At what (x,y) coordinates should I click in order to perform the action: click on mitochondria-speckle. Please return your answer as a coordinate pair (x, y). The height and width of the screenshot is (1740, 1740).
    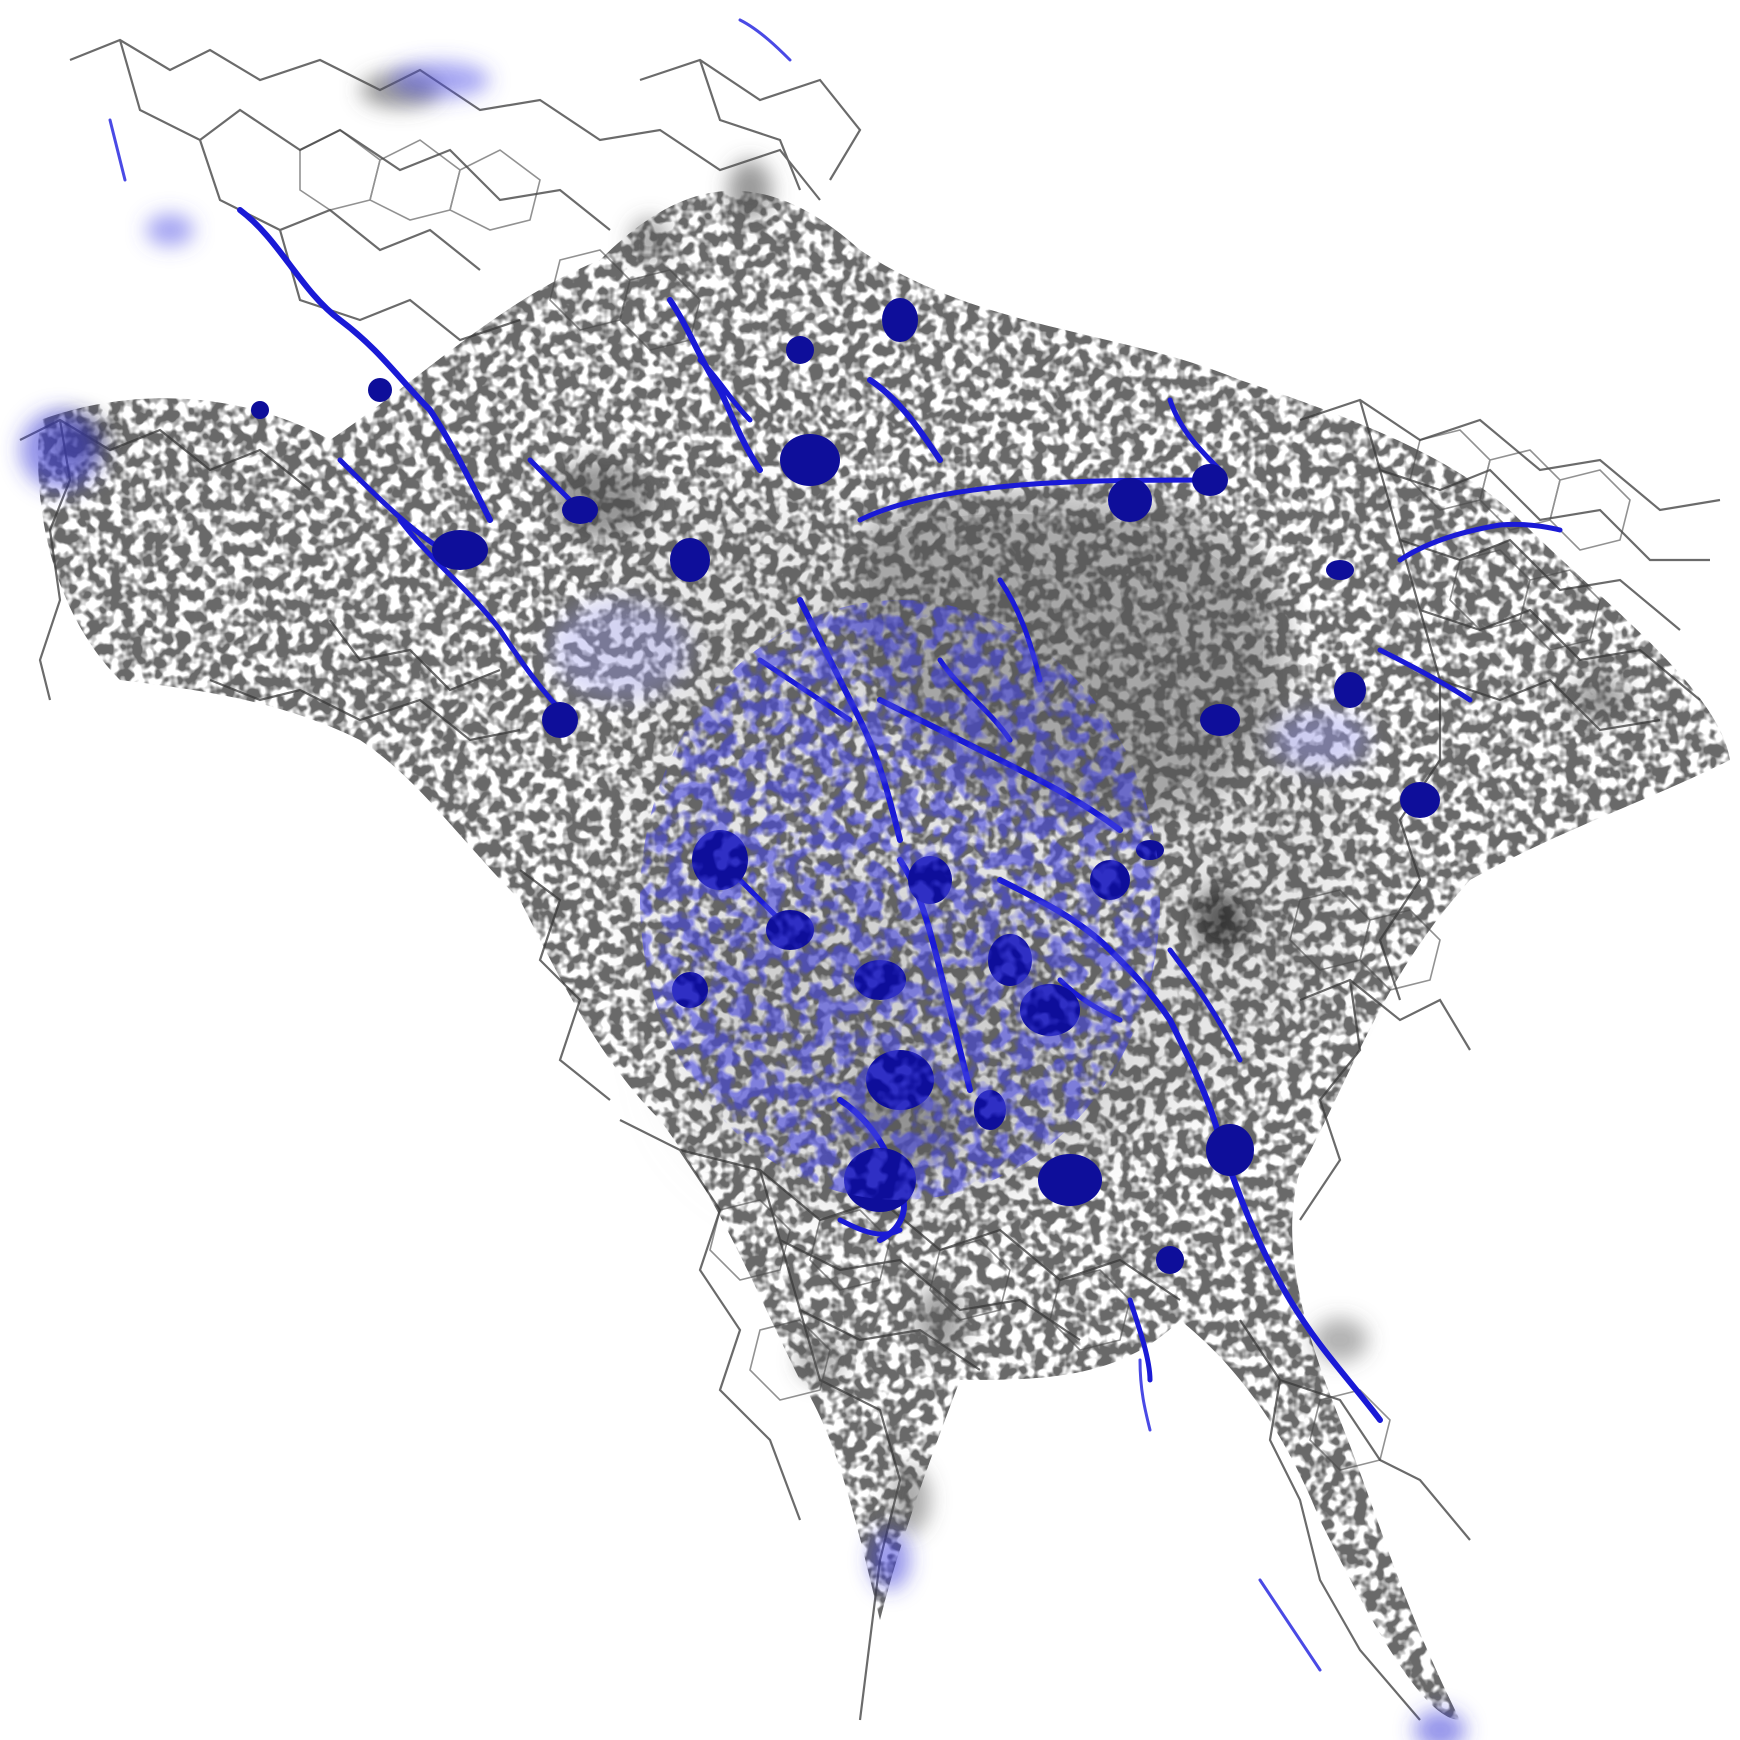
    Looking at the image, I should click on (900, 900).